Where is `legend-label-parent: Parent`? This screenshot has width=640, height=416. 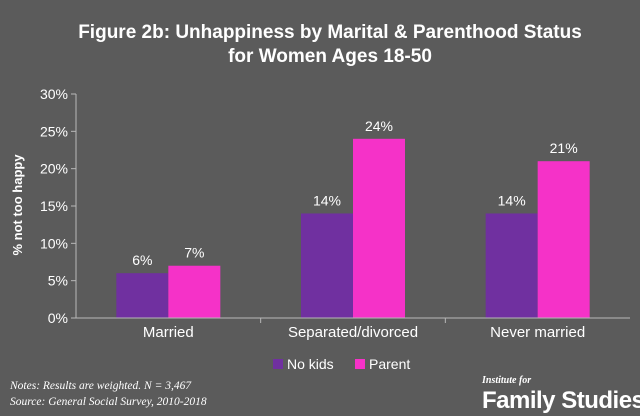 legend-label-parent: Parent is located at coordinates (389, 364).